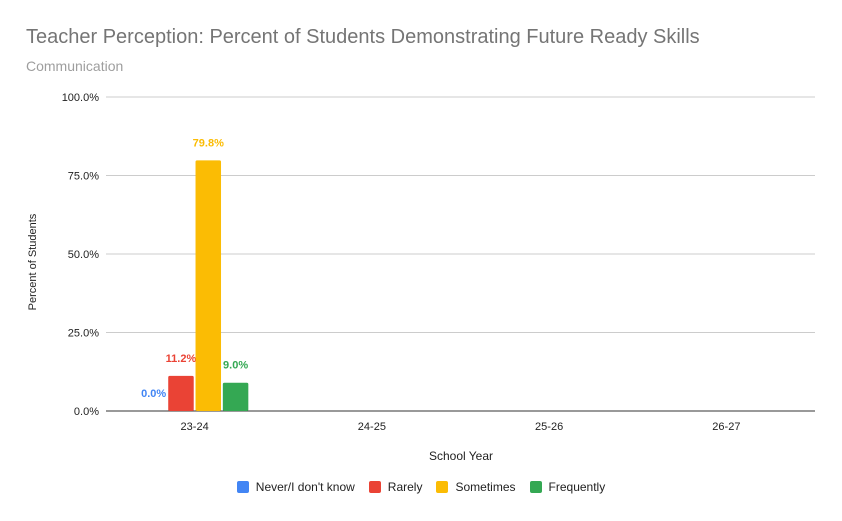 Image resolution: width=842 pixels, height=521 pixels. I want to click on data-label: 9.0%, so click(235, 366).